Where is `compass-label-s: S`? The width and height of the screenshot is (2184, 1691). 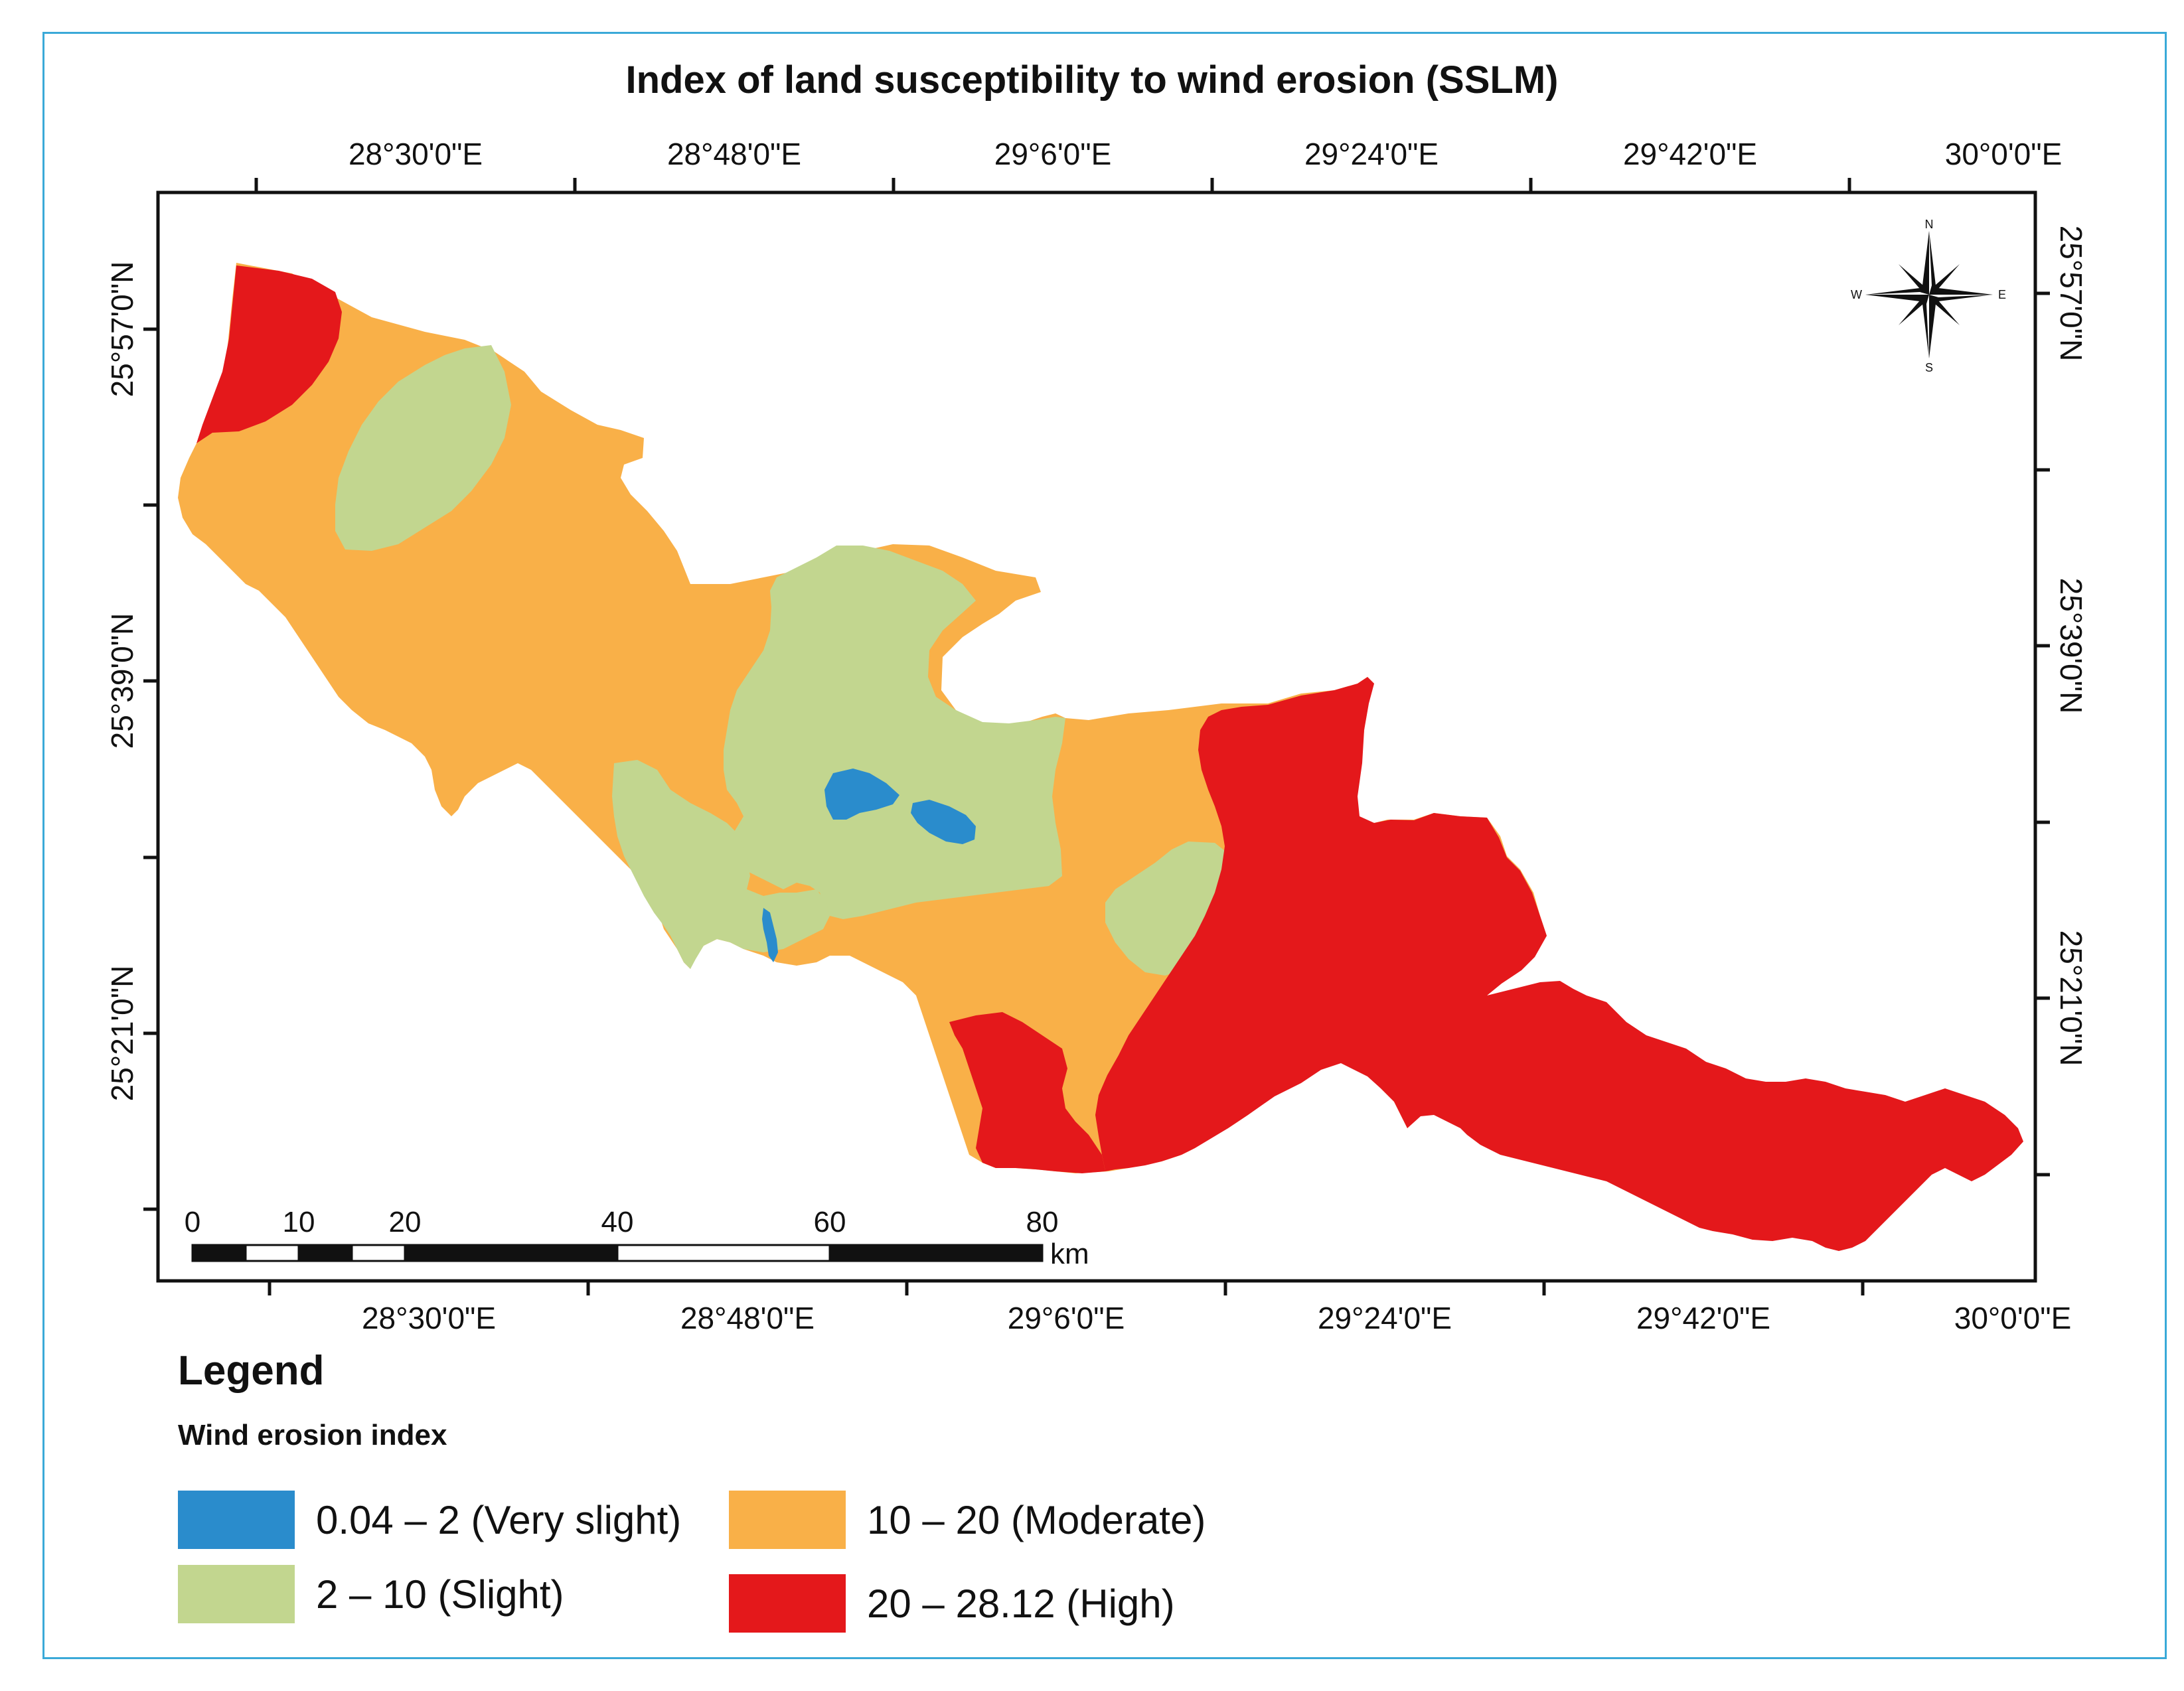
compass-label-s: S is located at coordinates (1929, 367).